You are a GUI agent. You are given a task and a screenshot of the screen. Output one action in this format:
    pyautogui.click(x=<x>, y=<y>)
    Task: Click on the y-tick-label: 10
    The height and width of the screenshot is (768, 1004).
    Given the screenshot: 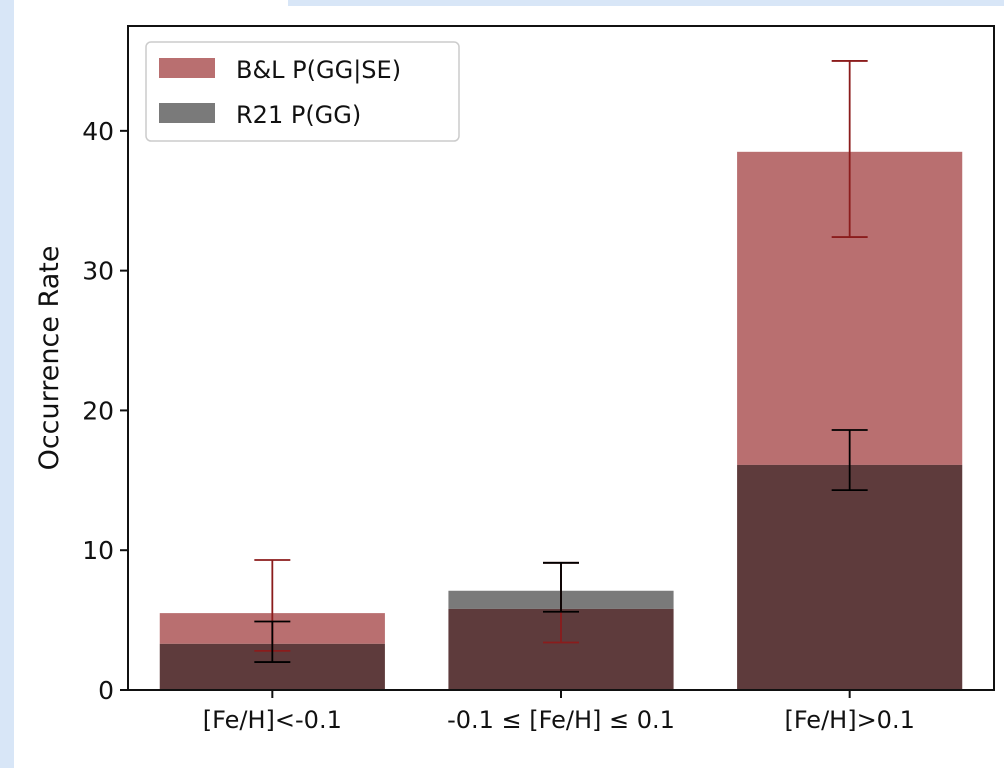 What is the action you would take?
    pyautogui.click(x=98, y=550)
    